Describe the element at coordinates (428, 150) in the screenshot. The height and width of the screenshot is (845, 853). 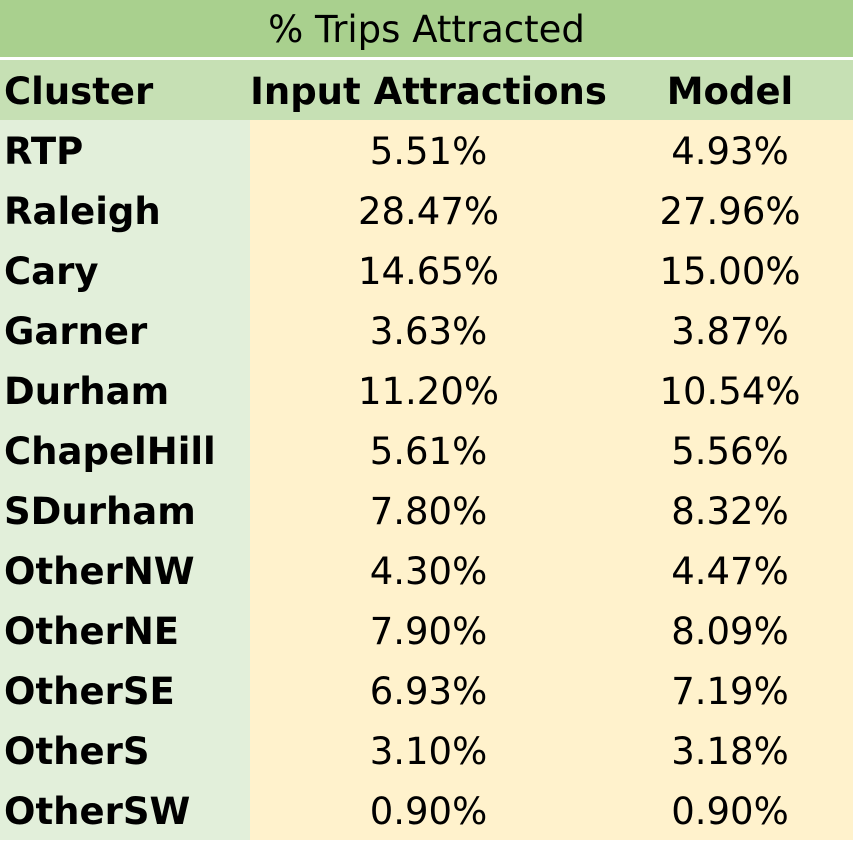
I see `row-input: 5.51%` at that location.